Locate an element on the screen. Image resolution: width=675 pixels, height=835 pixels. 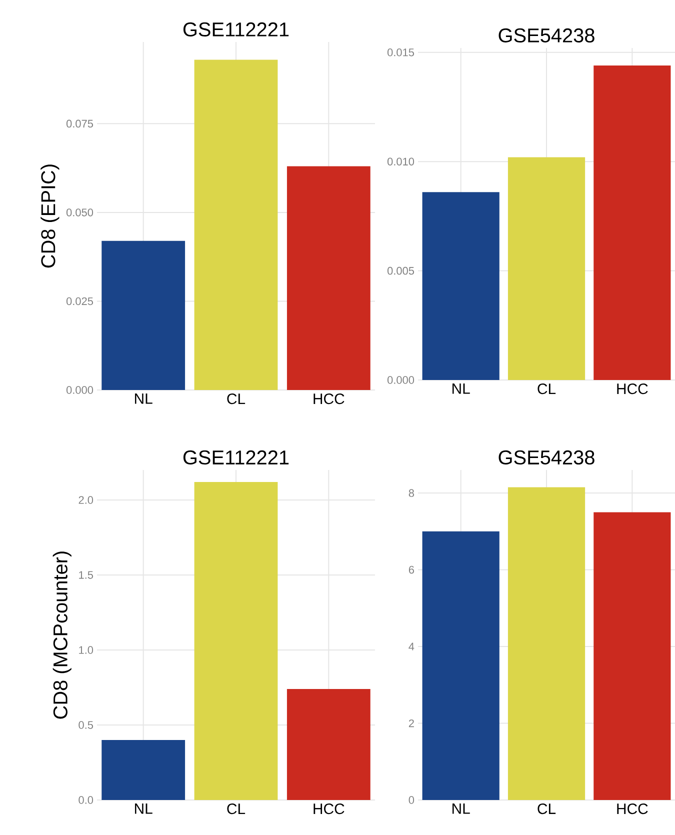
y-tick-label: 0.0 is located at coordinates (86, 800).